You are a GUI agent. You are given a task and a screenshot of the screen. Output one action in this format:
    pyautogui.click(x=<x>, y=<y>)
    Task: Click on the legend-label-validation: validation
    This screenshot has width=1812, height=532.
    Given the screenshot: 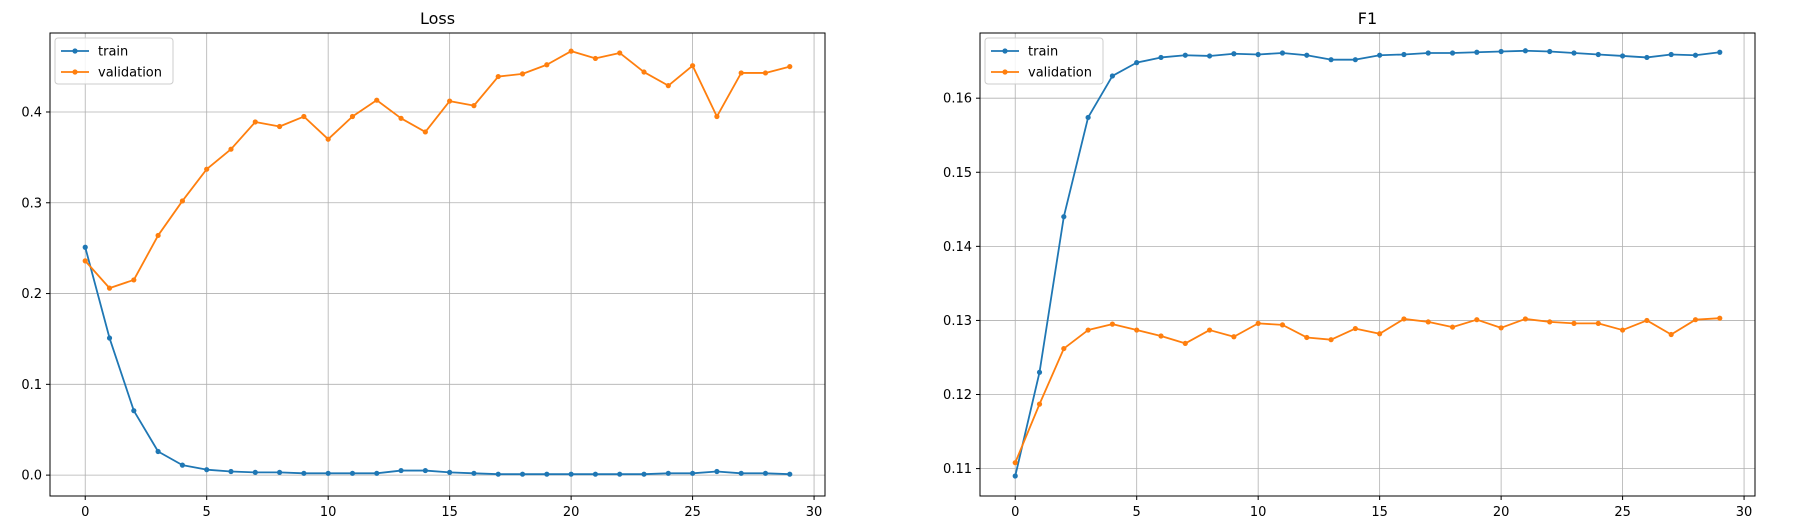 What is the action you would take?
    pyautogui.click(x=130, y=73)
    